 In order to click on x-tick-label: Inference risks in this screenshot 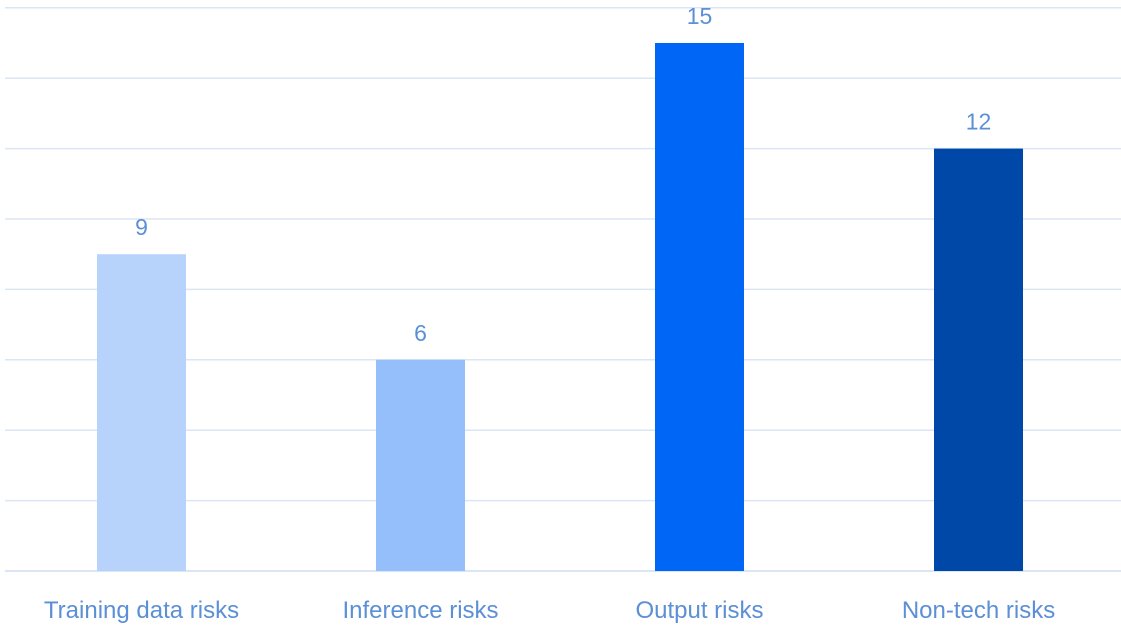, I will do `click(420, 610)`.